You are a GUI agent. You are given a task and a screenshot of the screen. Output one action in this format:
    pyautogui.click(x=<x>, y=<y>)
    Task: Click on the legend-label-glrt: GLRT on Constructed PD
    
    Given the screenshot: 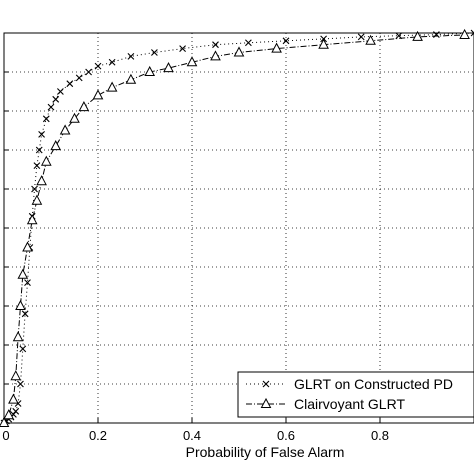 What is the action you would take?
    pyautogui.click(x=373, y=384)
    